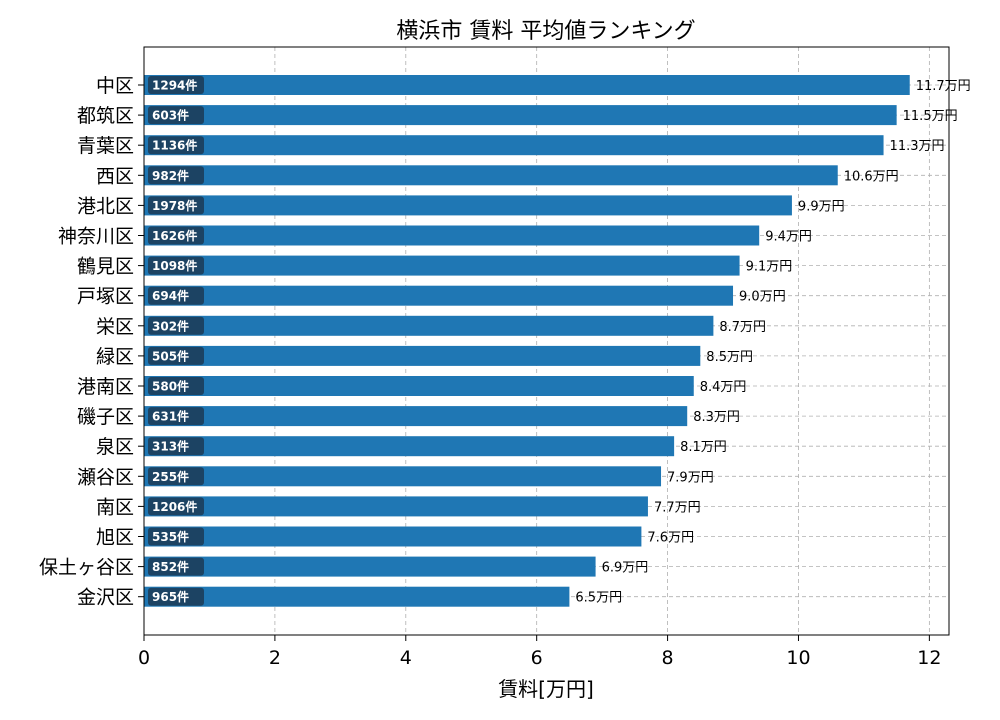 The width and height of the screenshot is (1000, 720). What do you see at coordinates (170, 175) in the screenshot?
I see `count-label: 982件` at bounding box center [170, 175].